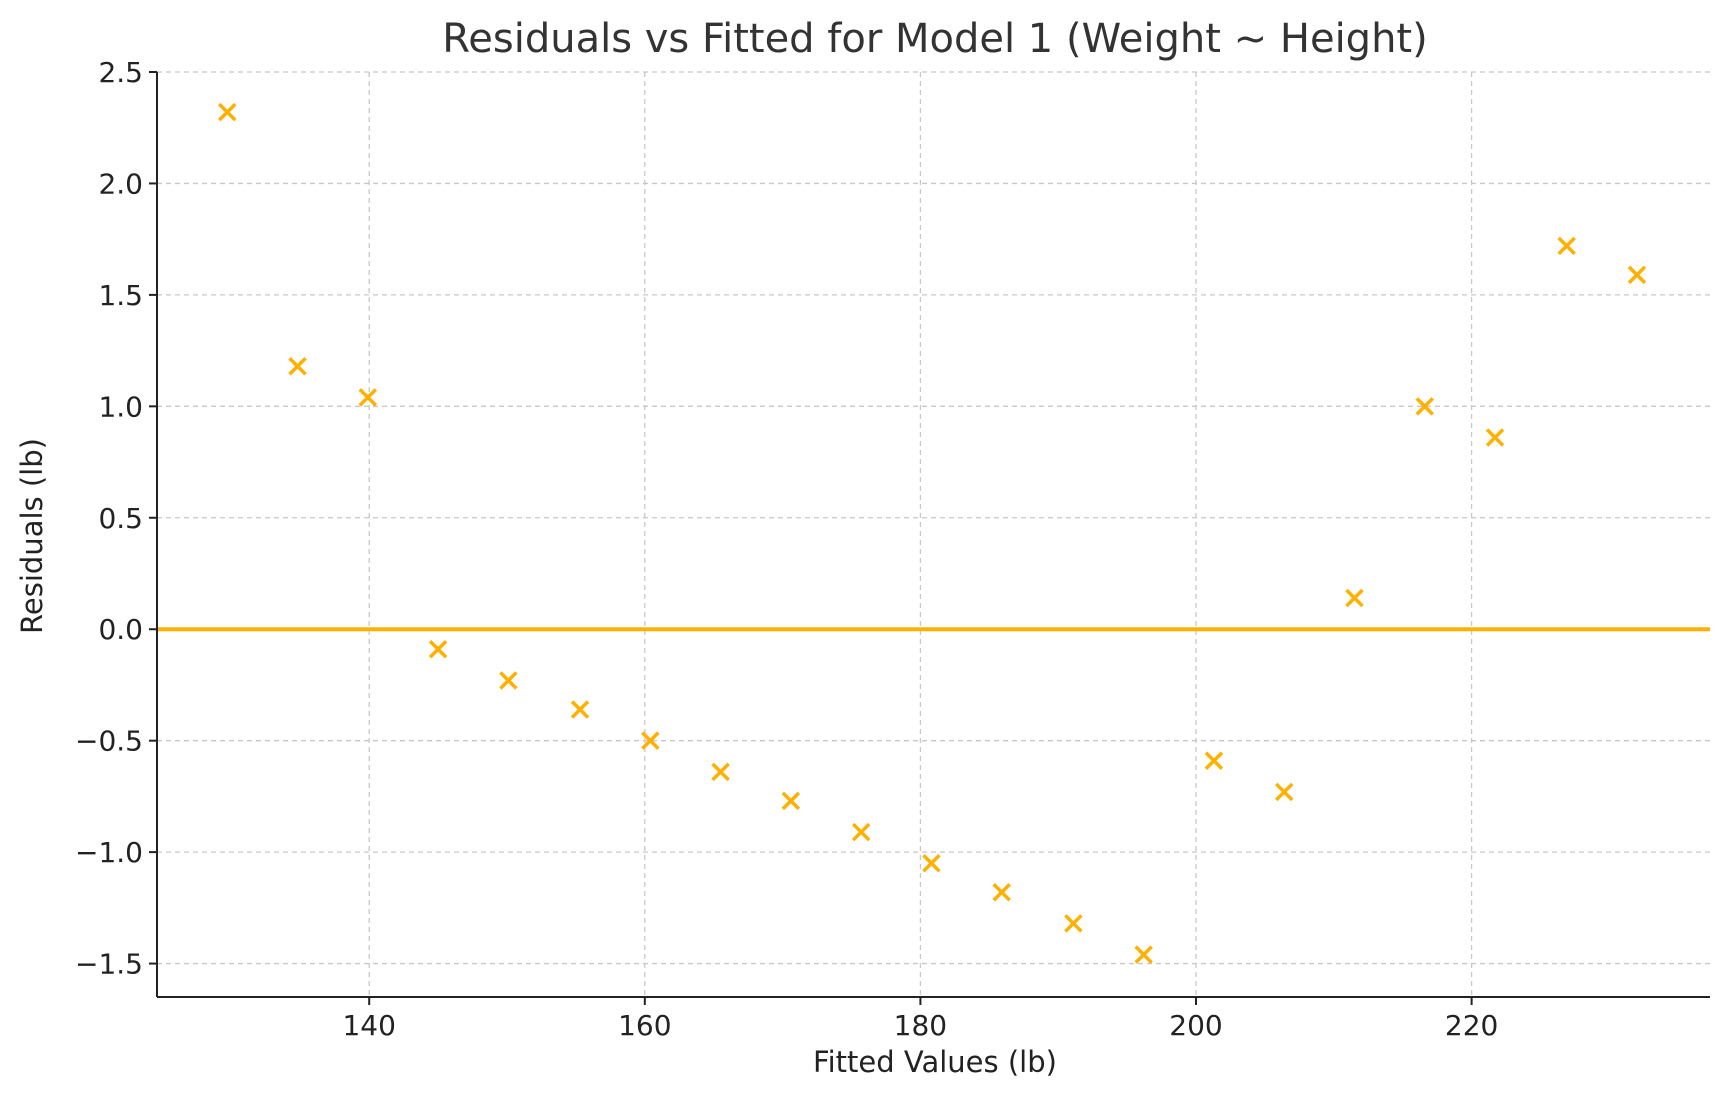 This screenshot has height=1101, width=1725. I want to click on y-tick-label: 2.5, so click(120, 72).